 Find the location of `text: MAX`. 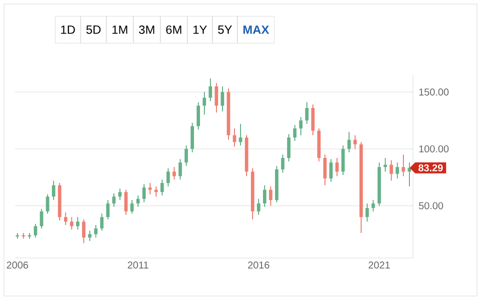

text: MAX is located at coordinates (256, 30).